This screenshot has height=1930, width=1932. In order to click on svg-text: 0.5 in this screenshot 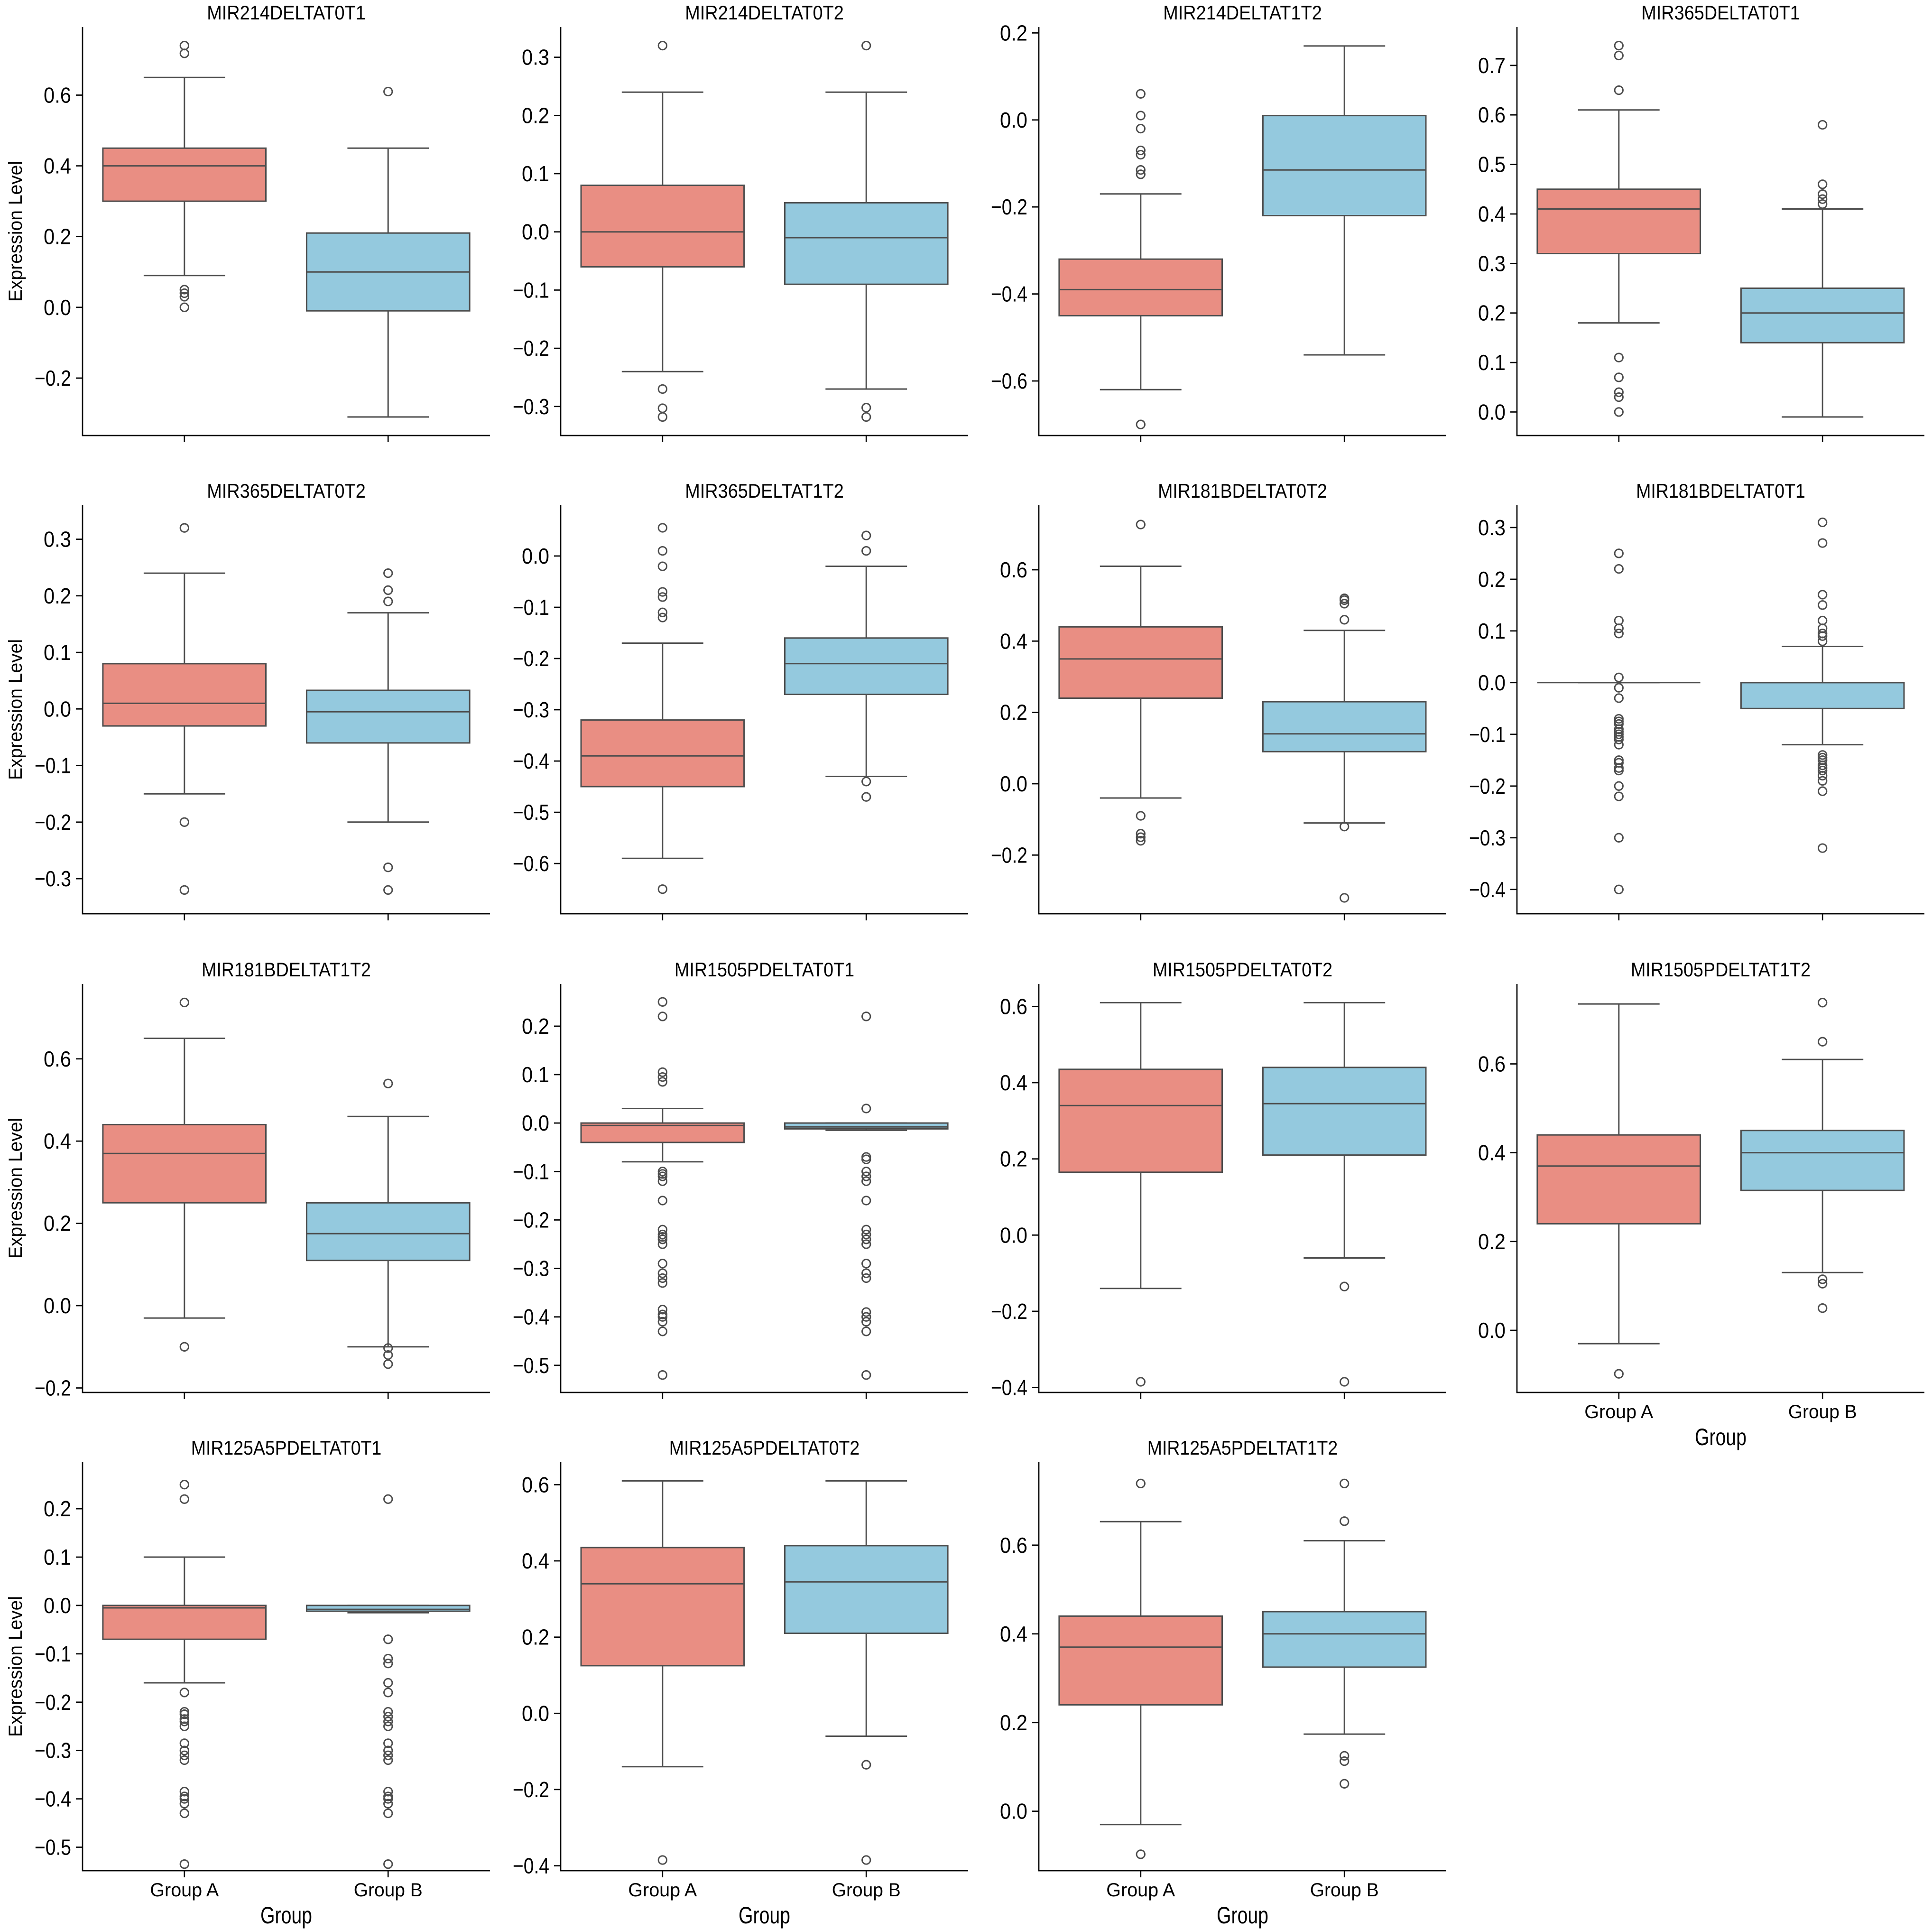, I will do `click(1492, 164)`.